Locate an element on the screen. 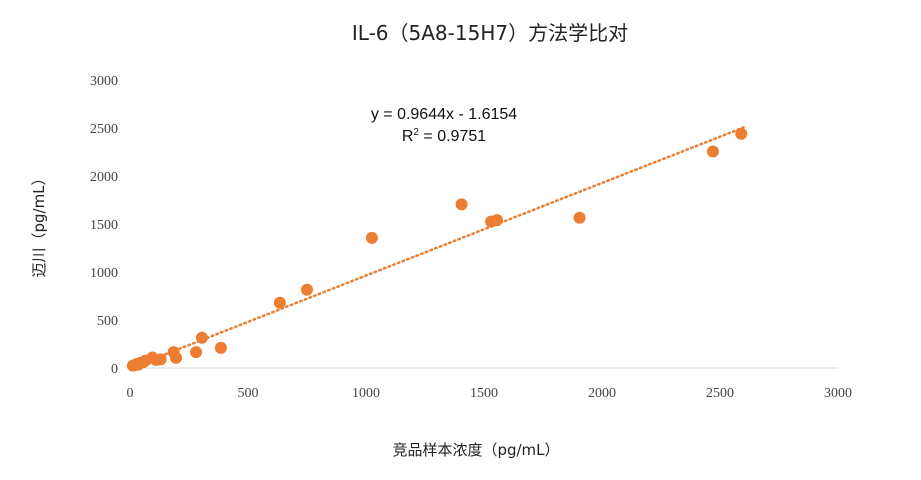 The height and width of the screenshot is (480, 921). y-tick-label: 1000 is located at coordinates (104, 273).